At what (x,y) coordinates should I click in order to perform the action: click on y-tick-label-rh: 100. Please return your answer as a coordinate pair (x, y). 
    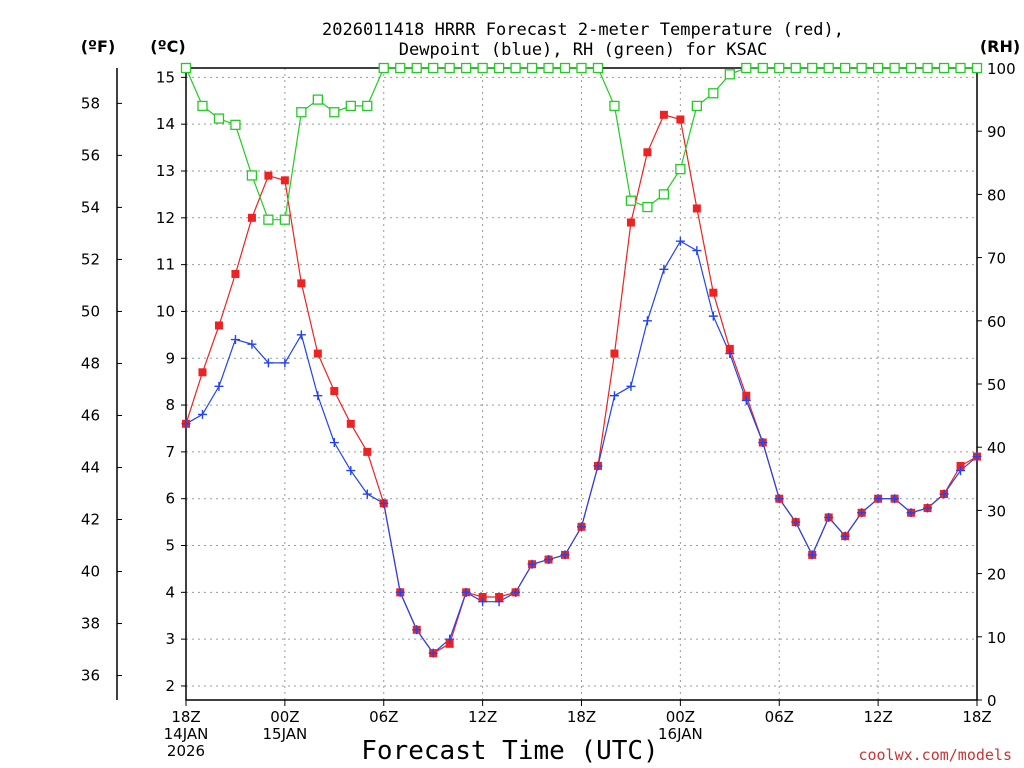
    Looking at the image, I should click on (1001, 69).